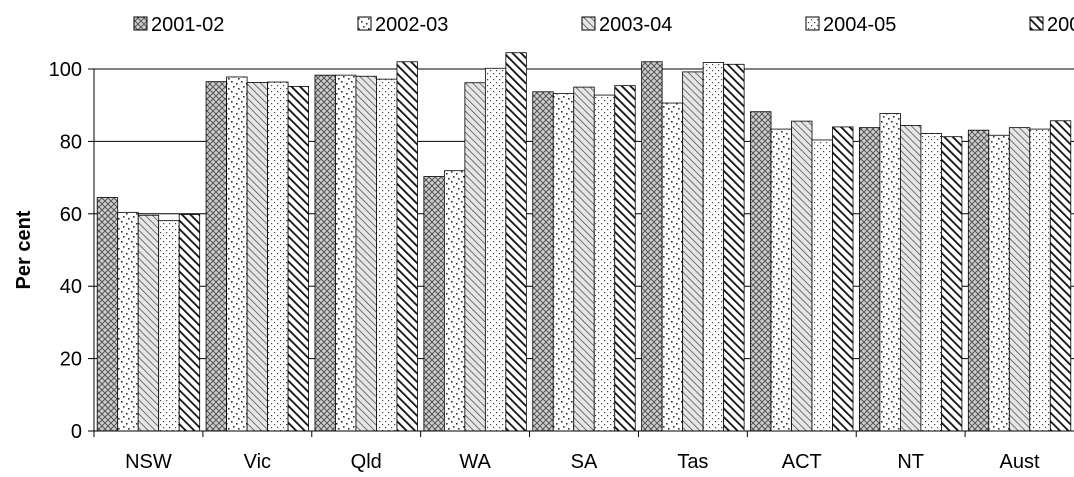 The width and height of the screenshot is (1074, 477). Describe the element at coordinates (65, 70) in the screenshot. I see `y-tick-label-100: 100` at that location.